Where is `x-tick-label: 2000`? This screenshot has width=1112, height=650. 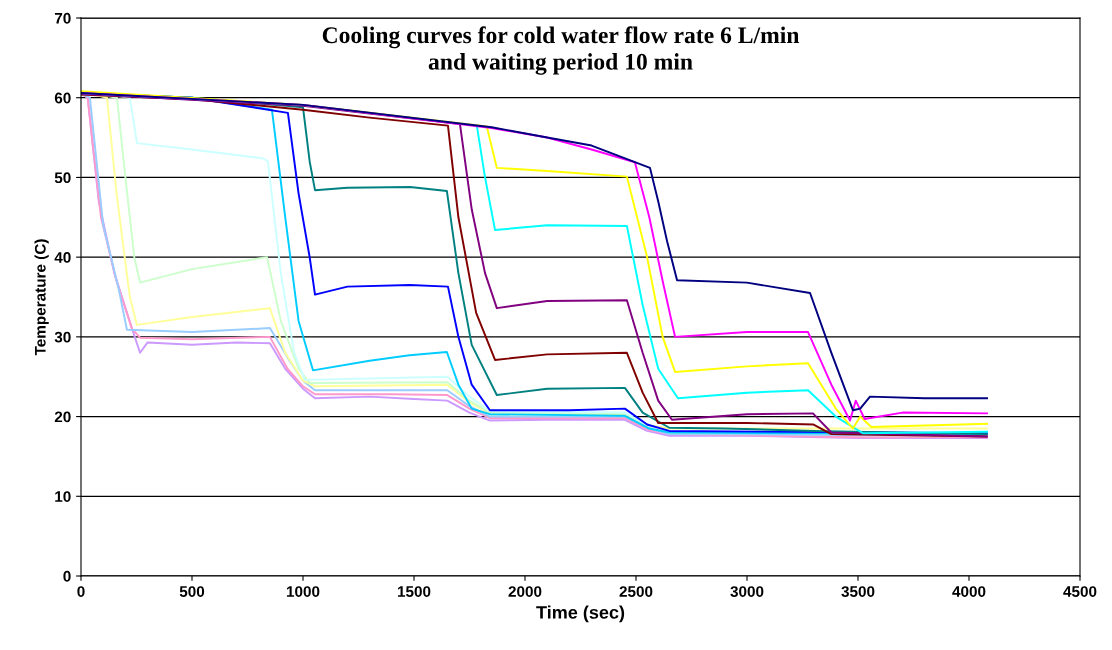 x-tick-label: 2000 is located at coordinates (525, 591).